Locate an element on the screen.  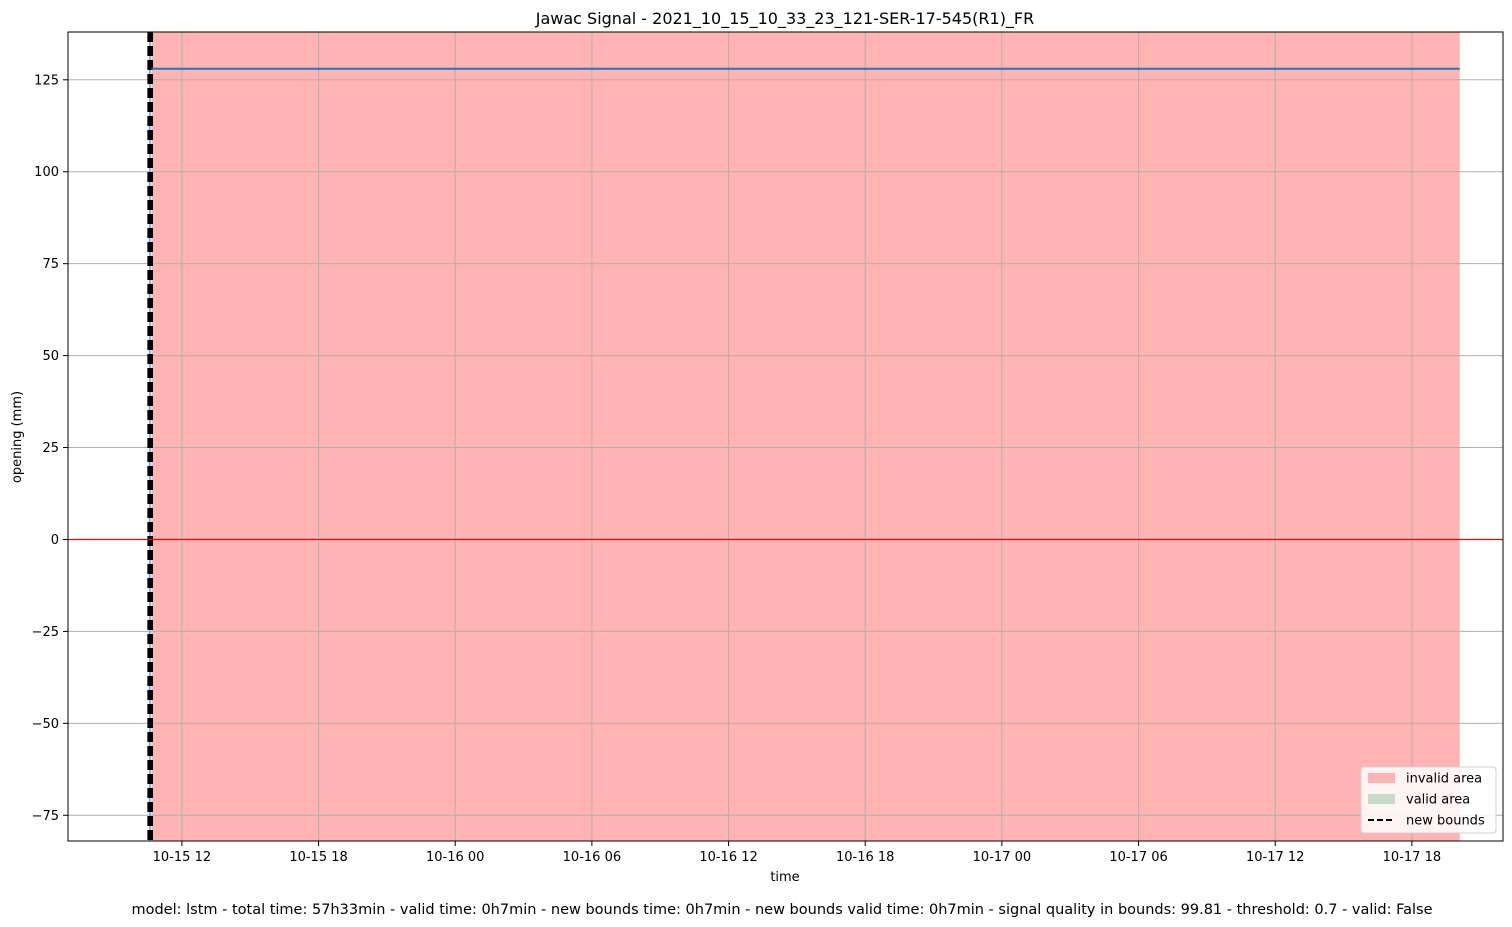
x-tick-label: 10-15 18 is located at coordinates (318, 857).